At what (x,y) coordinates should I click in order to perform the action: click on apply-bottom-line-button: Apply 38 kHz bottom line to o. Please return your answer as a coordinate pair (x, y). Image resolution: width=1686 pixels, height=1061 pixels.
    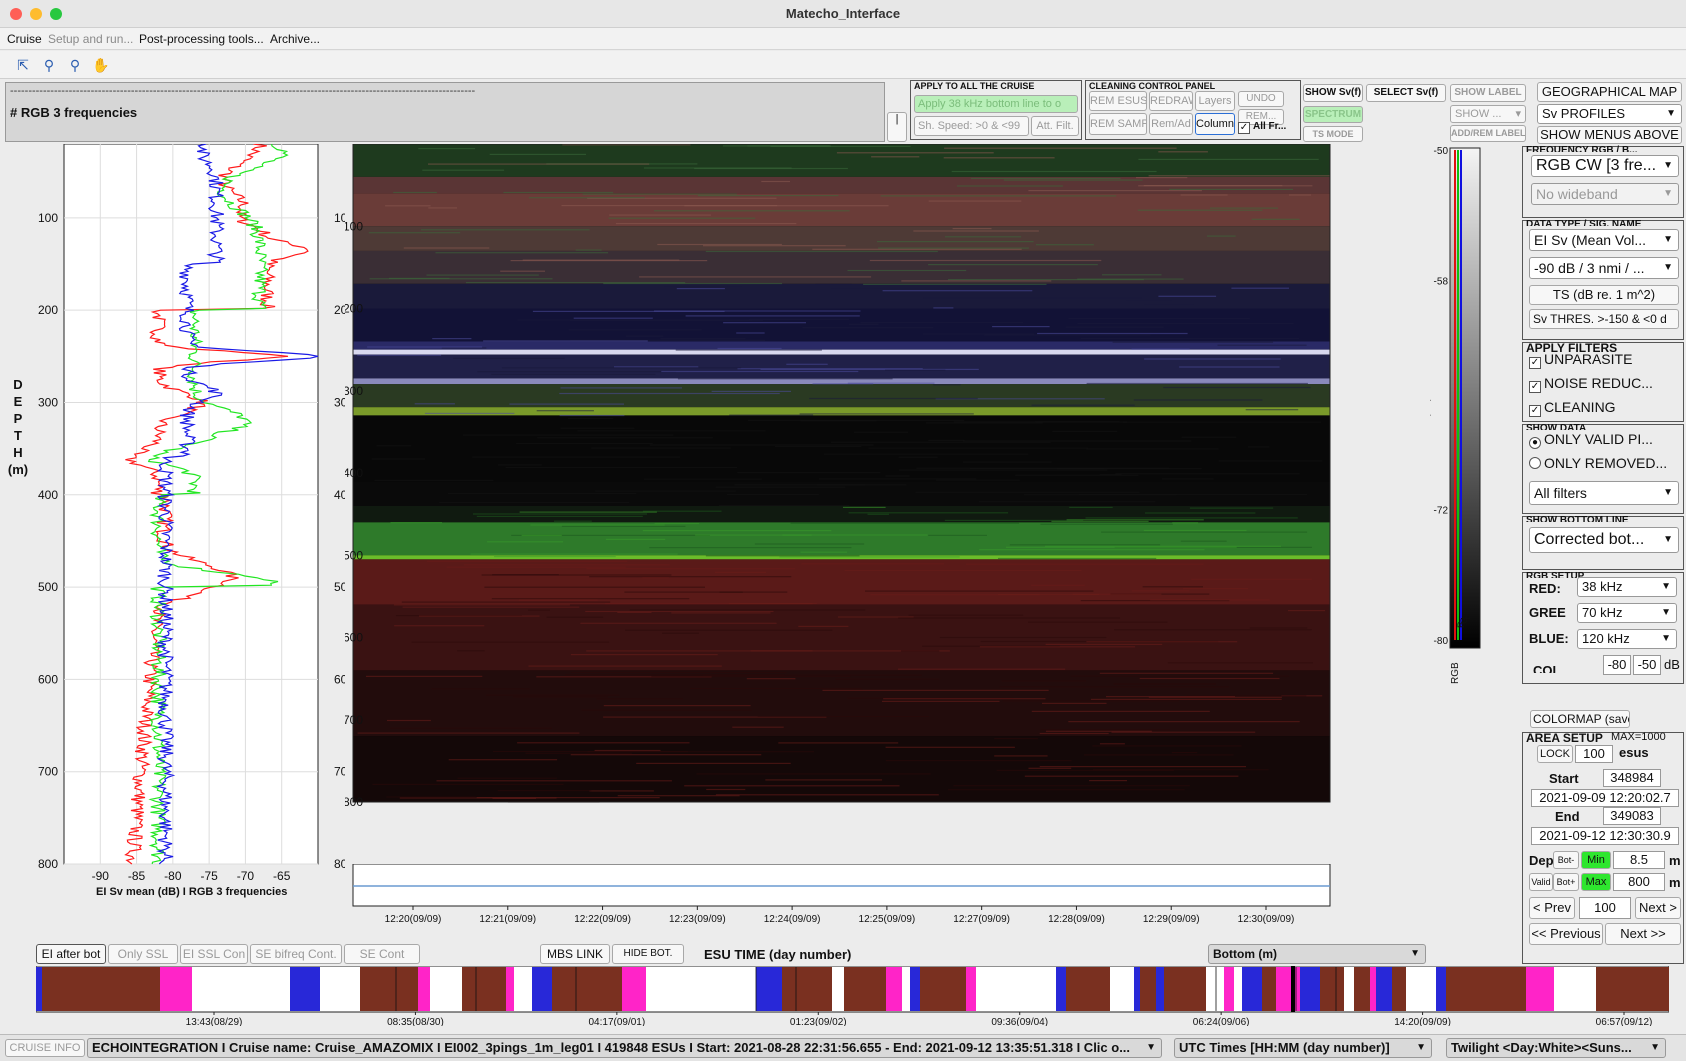
    Looking at the image, I should click on (996, 104).